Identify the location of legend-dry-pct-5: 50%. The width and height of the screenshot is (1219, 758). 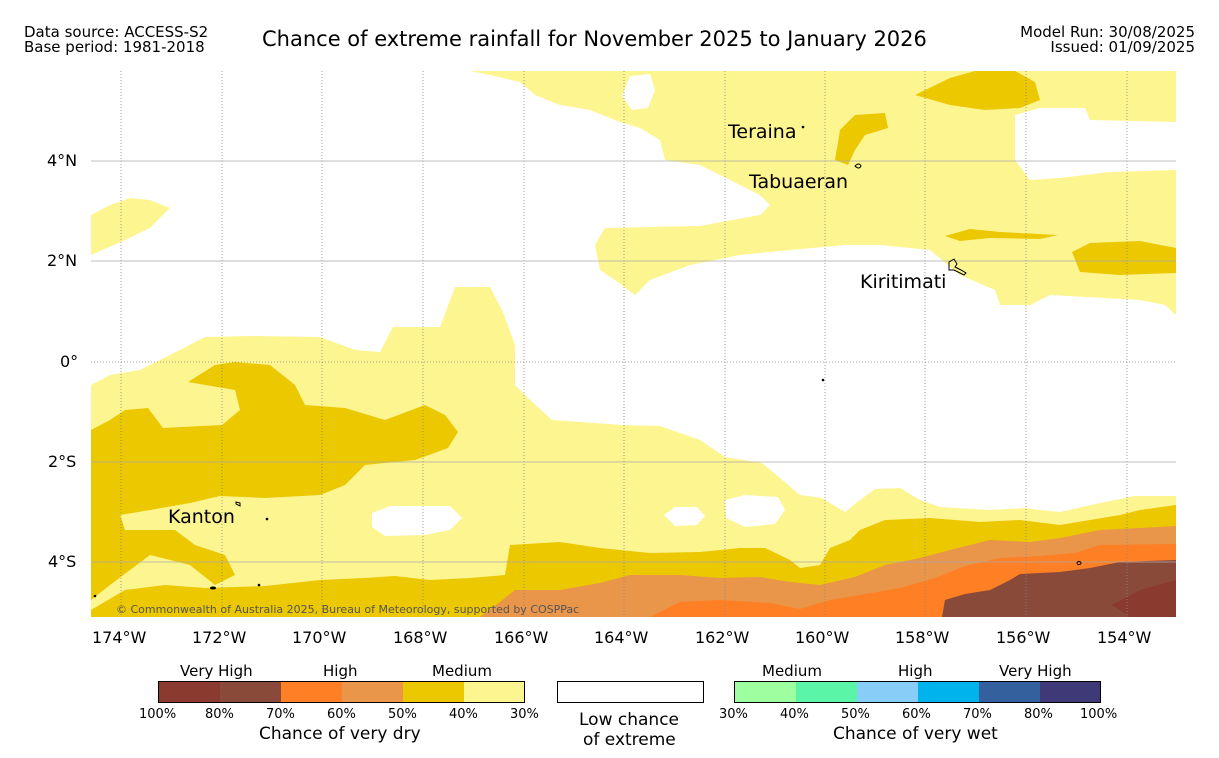
(402, 714).